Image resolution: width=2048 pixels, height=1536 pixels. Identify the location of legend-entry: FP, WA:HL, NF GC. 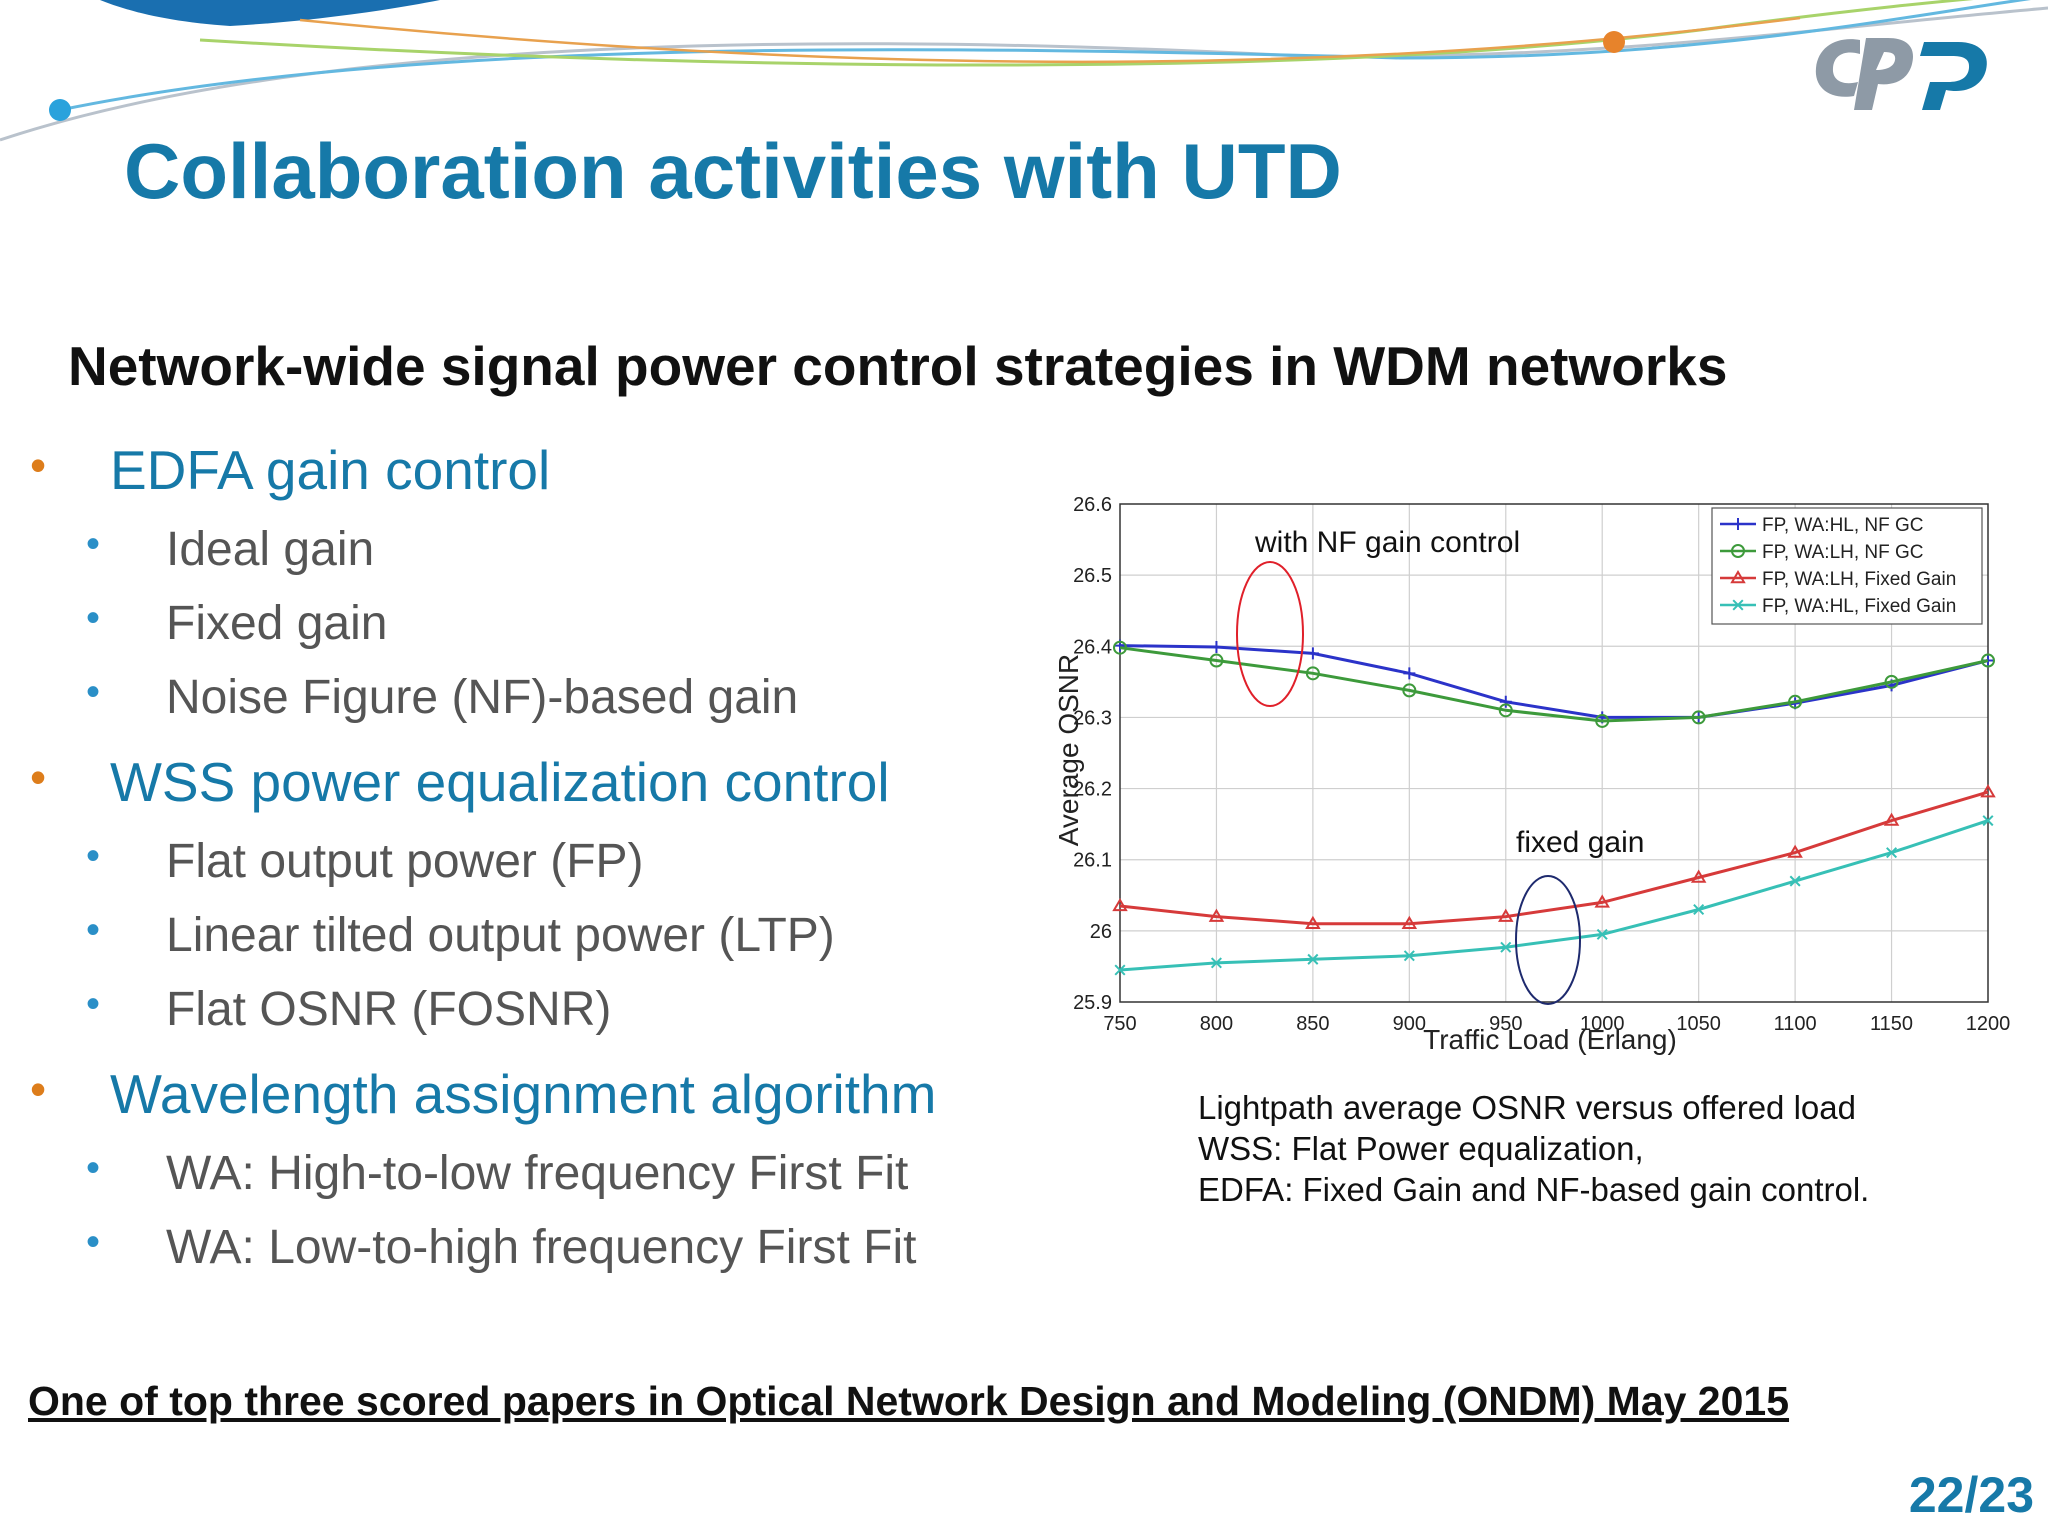
(1843, 525).